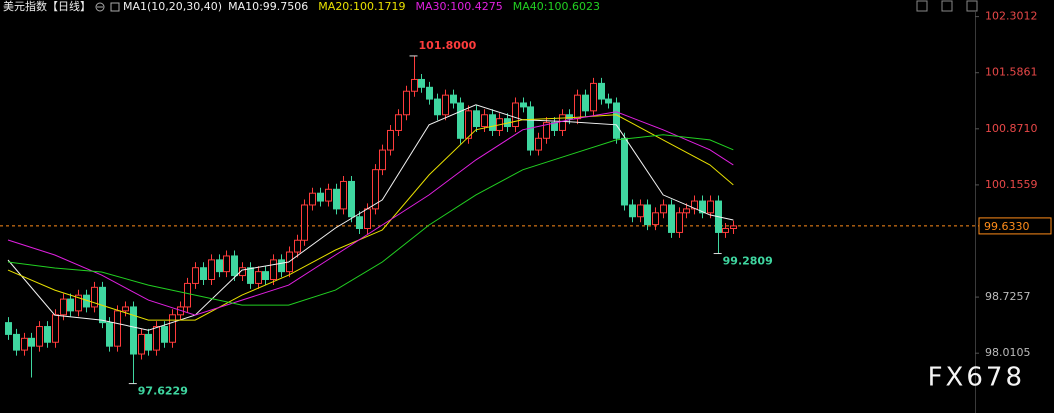 The height and width of the screenshot is (413, 1054). I want to click on last-price-box, so click(1015, 226).